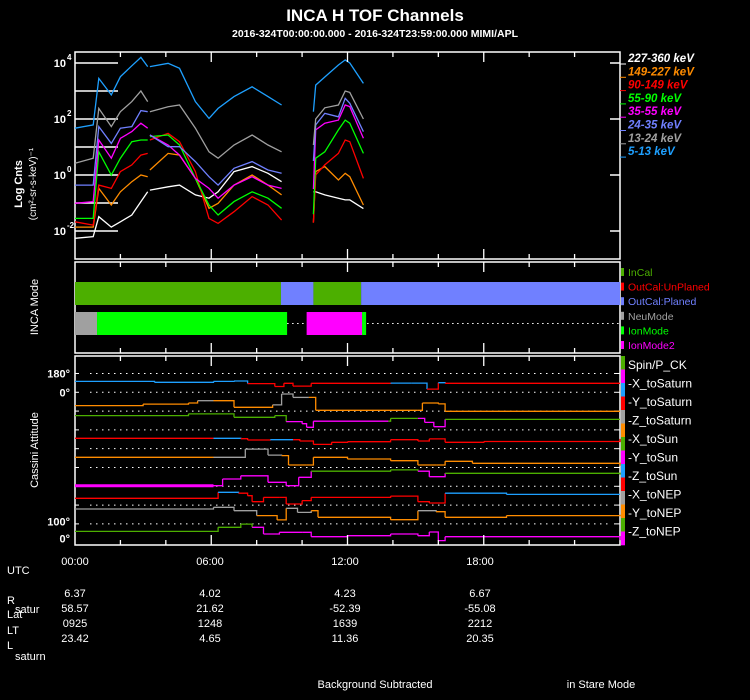 This screenshot has height=700, width=750. Describe the element at coordinates (178, 293) in the screenshot. I see `mode-bar-InCal` at that location.